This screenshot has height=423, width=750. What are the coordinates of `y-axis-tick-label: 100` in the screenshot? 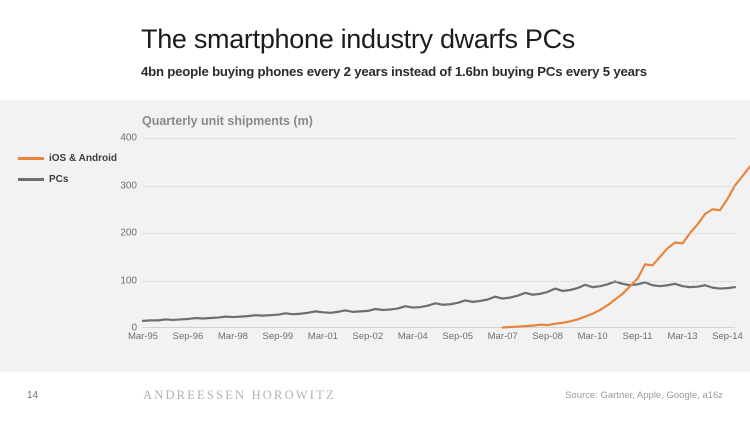 It's located at (128, 280).